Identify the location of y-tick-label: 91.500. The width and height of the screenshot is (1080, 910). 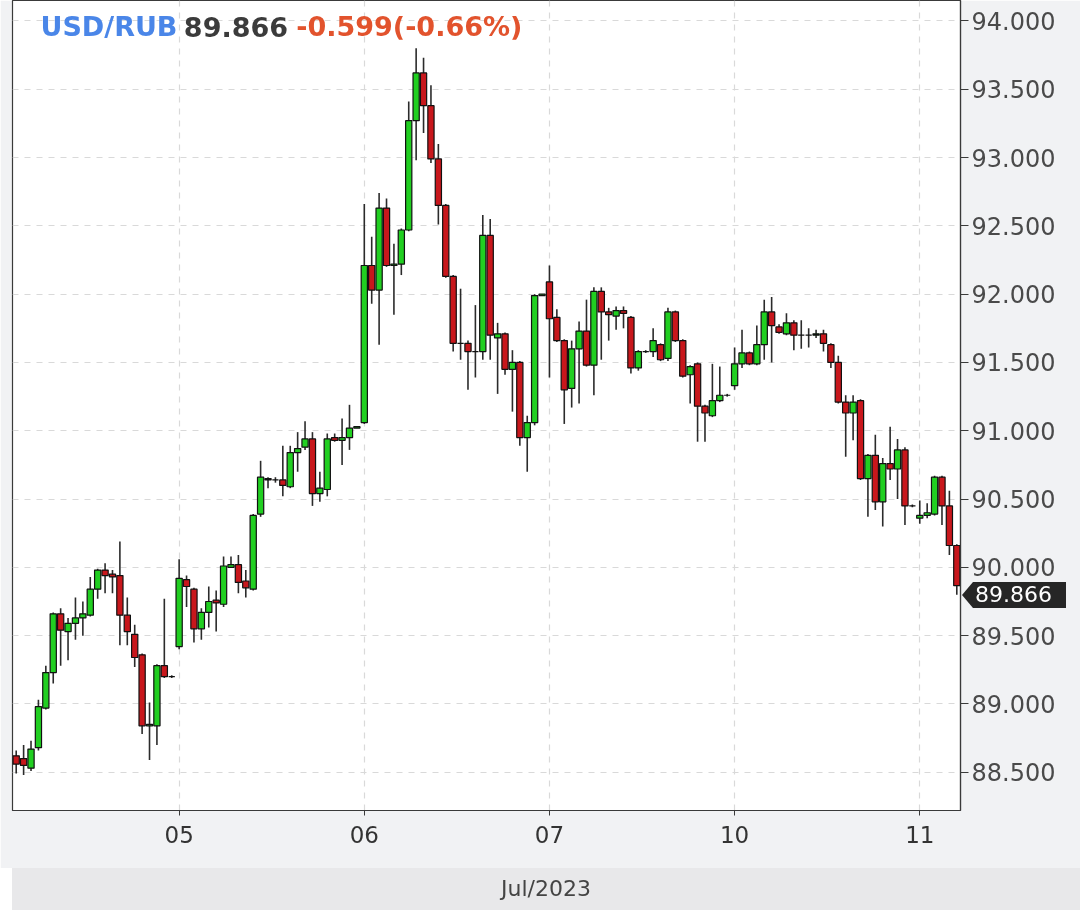
(1013, 363).